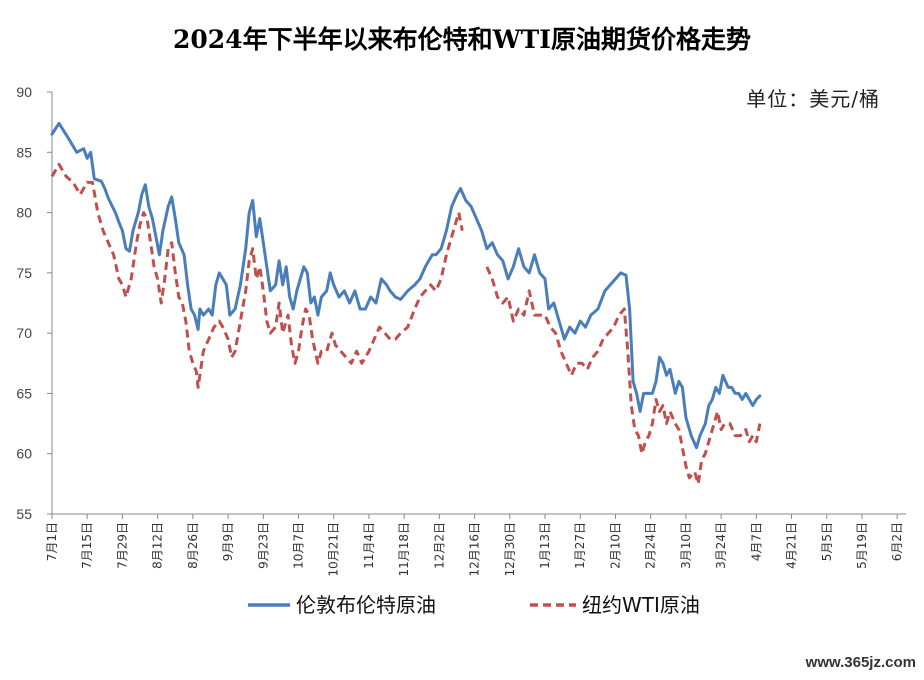  What do you see at coordinates (334, 549) in the screenshot?
I see `x-tick-label: 10月21日` at bounding box center [334, 549].